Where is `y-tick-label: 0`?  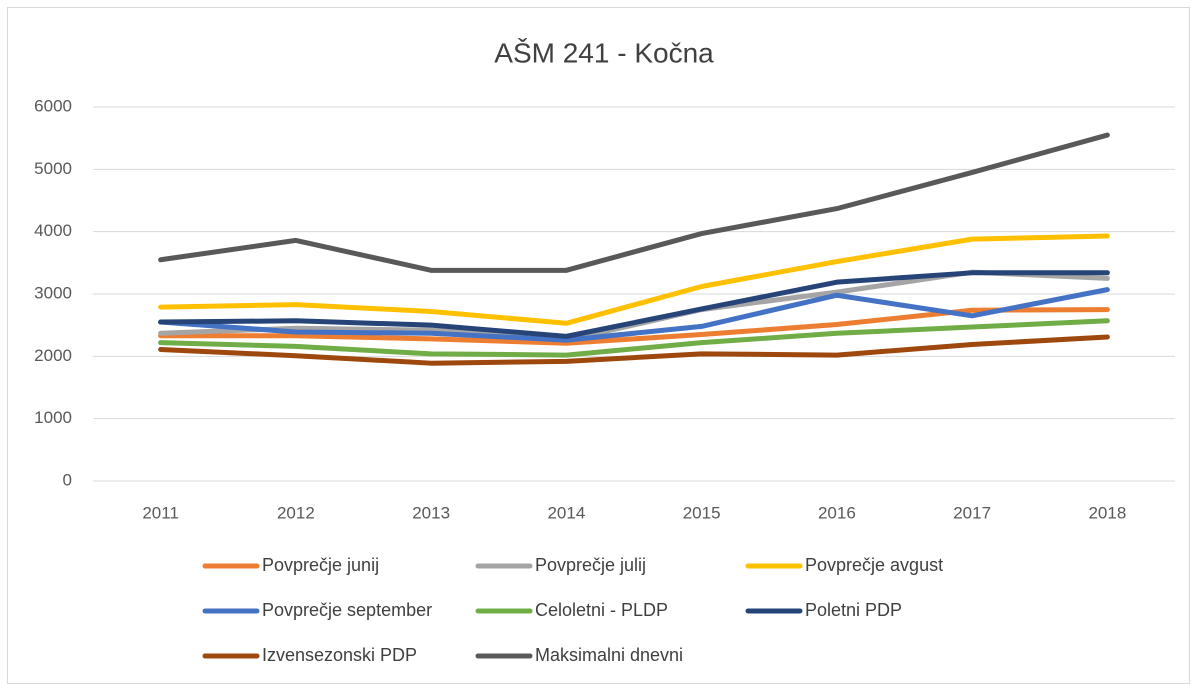 y-tick-label: 0 is located at coordinates (67, 479).